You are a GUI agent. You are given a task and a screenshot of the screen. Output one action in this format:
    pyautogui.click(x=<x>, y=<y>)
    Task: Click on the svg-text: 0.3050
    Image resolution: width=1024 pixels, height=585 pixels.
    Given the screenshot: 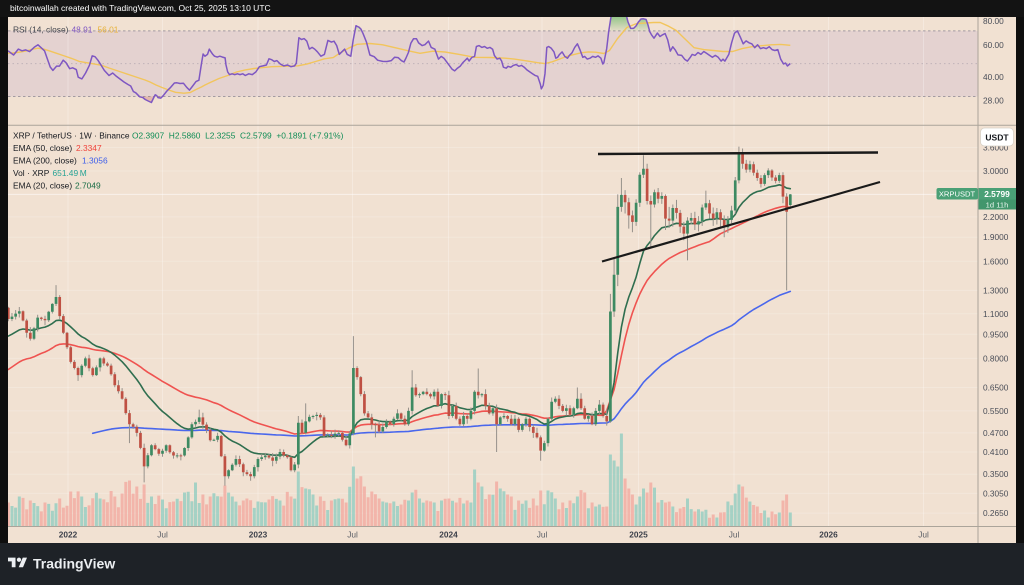 What is the action you would take?
    pyautogui.click(x=996, y=493)
    